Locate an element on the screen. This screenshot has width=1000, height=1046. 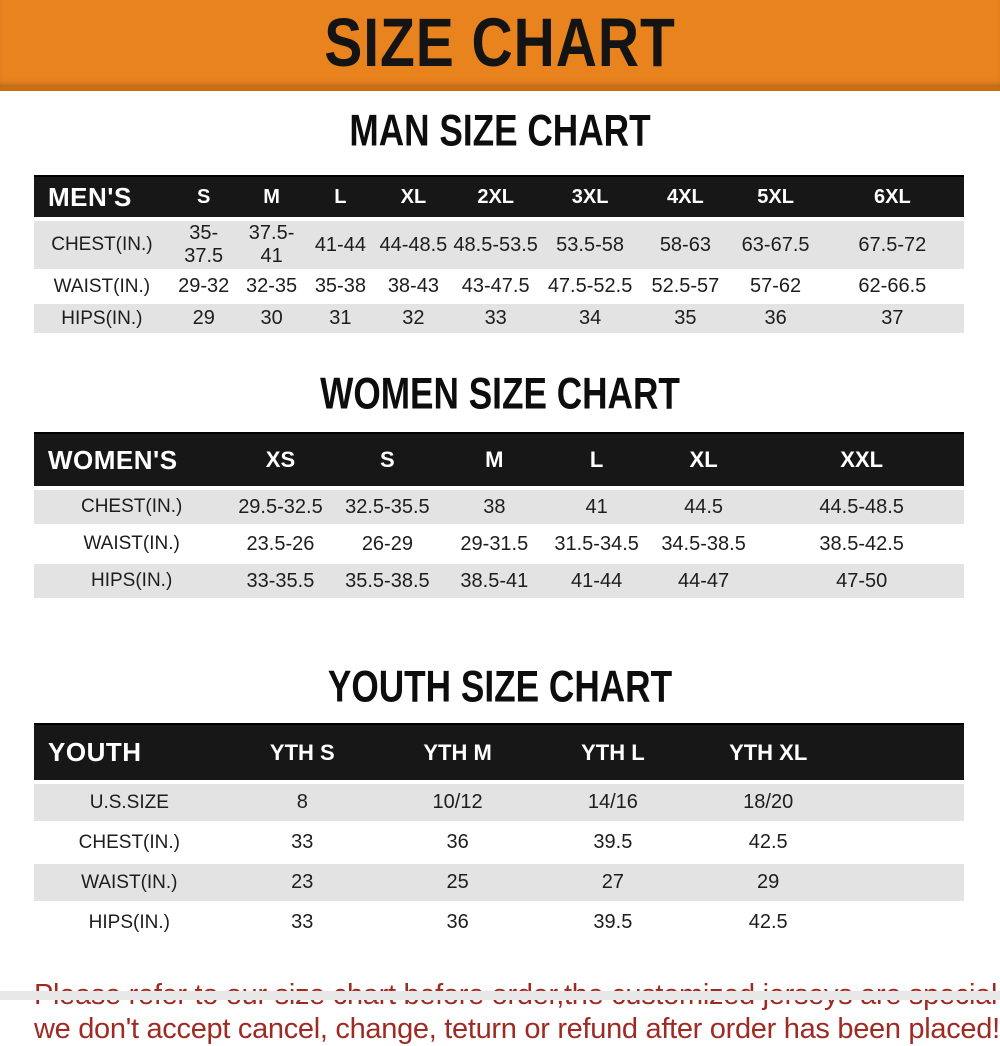
size-cell: 58-63 is located at coordinates (685, 246).